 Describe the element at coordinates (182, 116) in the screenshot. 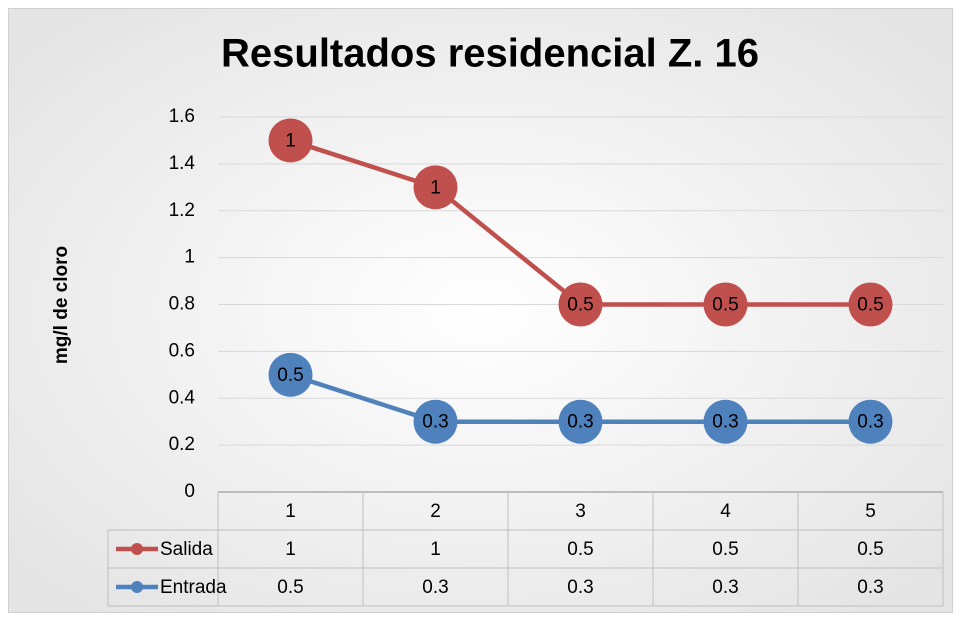

I see `y-tick-label: 1.6` at that location.